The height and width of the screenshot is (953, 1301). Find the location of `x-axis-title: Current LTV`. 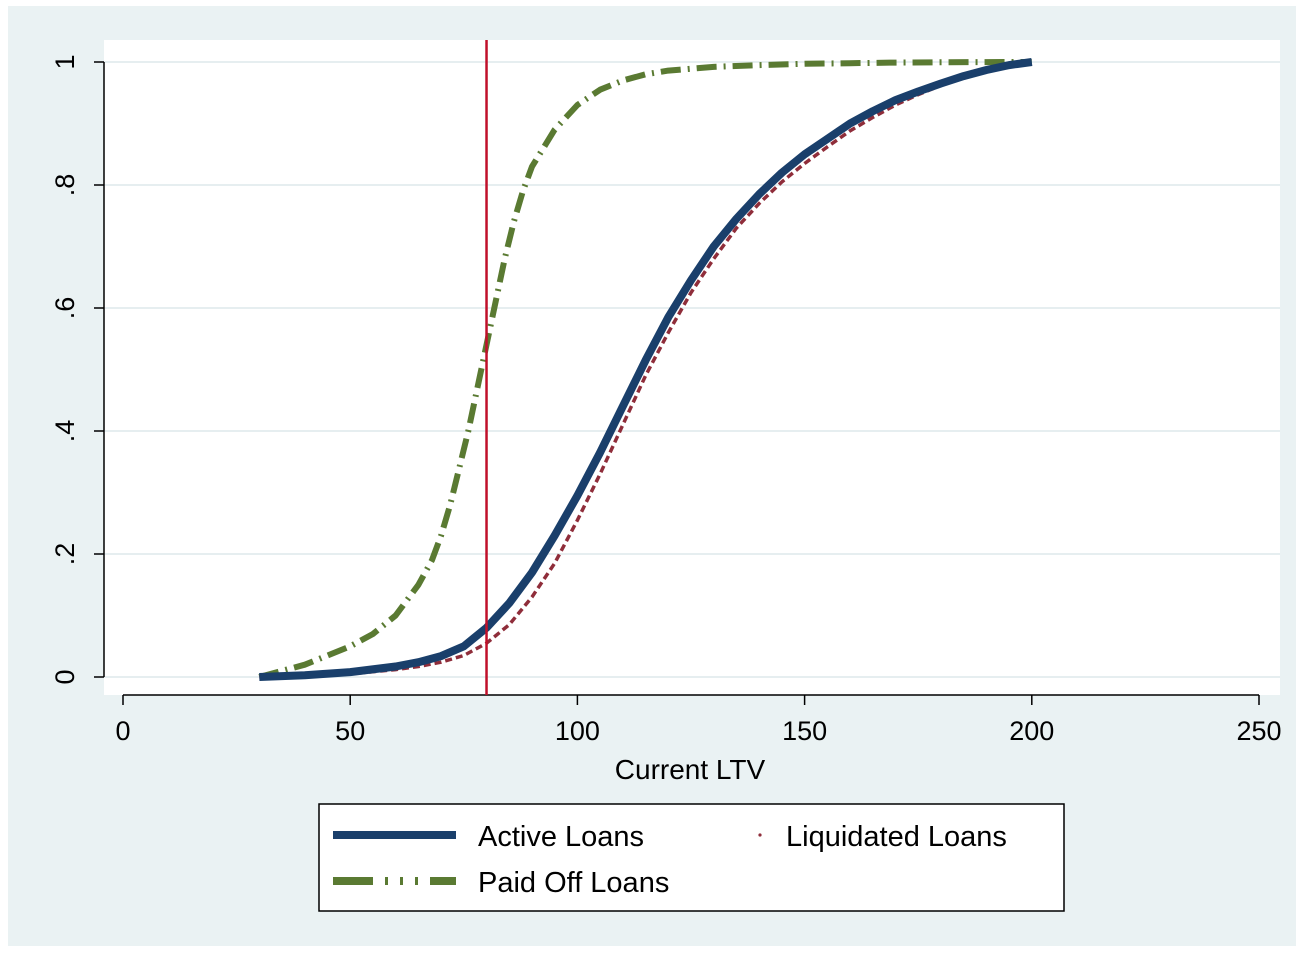

x-axis-title: Current LTV is located at coordinates (690, 769).